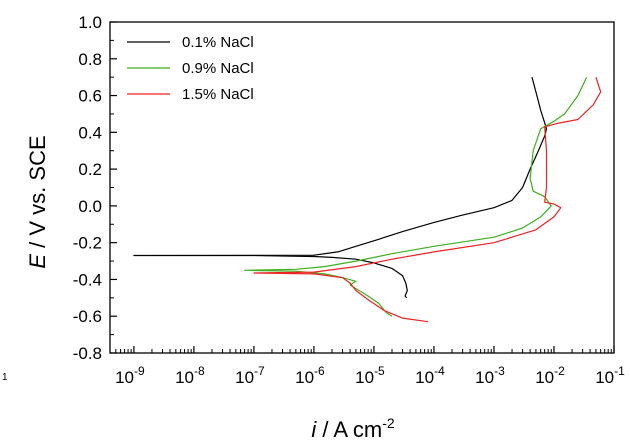 This screenshot has width=630, height=441. Describe the element at coordinates (310, 375) in the screenshot. I see `x-tick-label: 10⁻⁶` at that location.